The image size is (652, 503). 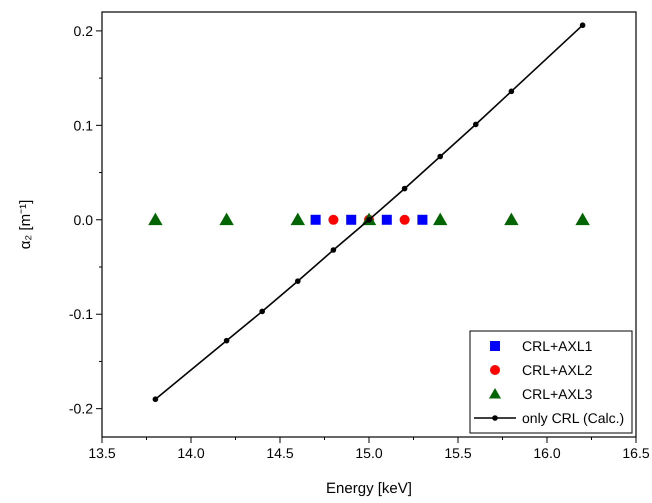 I want to click on x-tick-label: 15.5, so click(x=458, y=453).